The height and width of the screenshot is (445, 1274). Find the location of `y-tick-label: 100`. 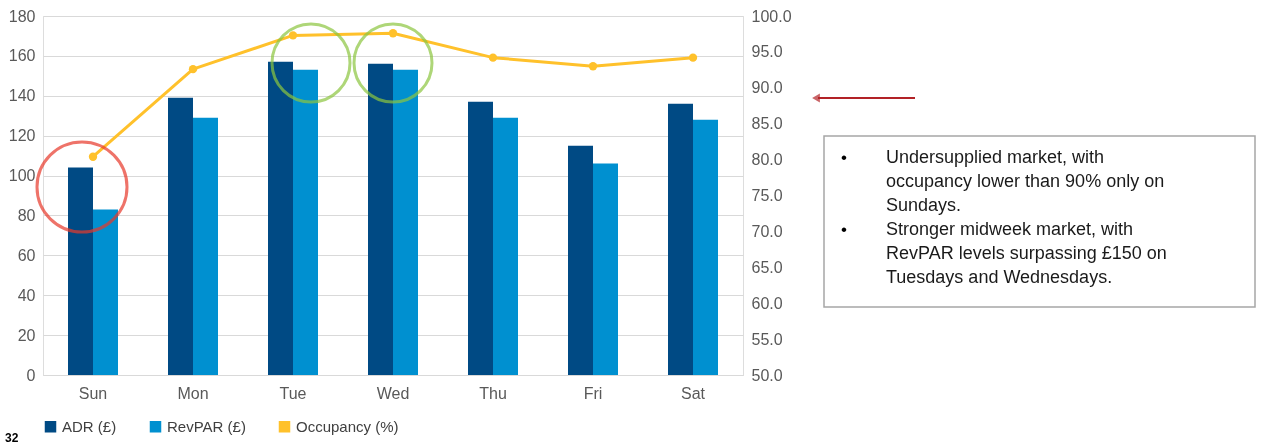

y-tick-label: 100 is located at coordinates (22, 176).